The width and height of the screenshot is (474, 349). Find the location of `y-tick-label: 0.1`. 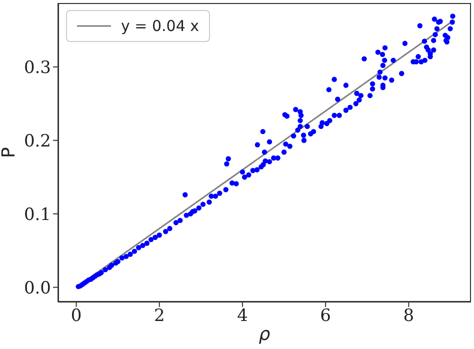

y-tick-label: 0.1 is located at coordinates (37, 214).